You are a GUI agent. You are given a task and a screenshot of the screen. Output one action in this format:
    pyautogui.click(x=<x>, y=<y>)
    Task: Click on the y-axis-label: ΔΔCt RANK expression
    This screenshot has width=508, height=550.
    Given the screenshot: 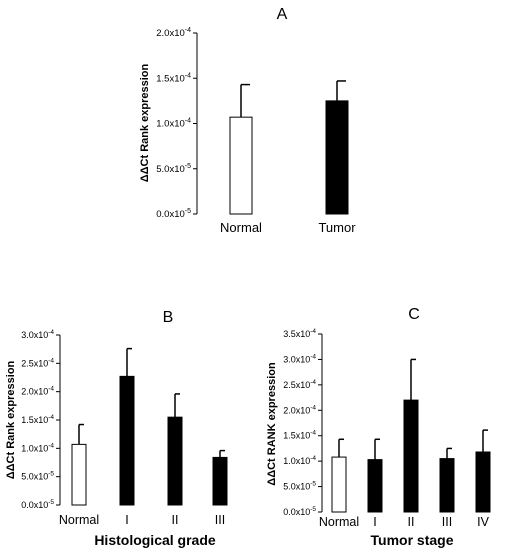 What is the action you would take?
    pyautogui.click(x=272, y=424)
    